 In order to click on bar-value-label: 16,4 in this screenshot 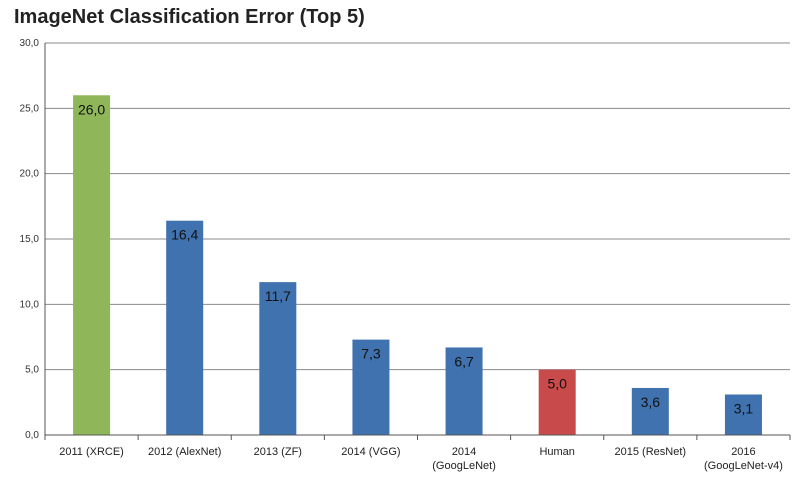, I will do `click(184, 235)`.